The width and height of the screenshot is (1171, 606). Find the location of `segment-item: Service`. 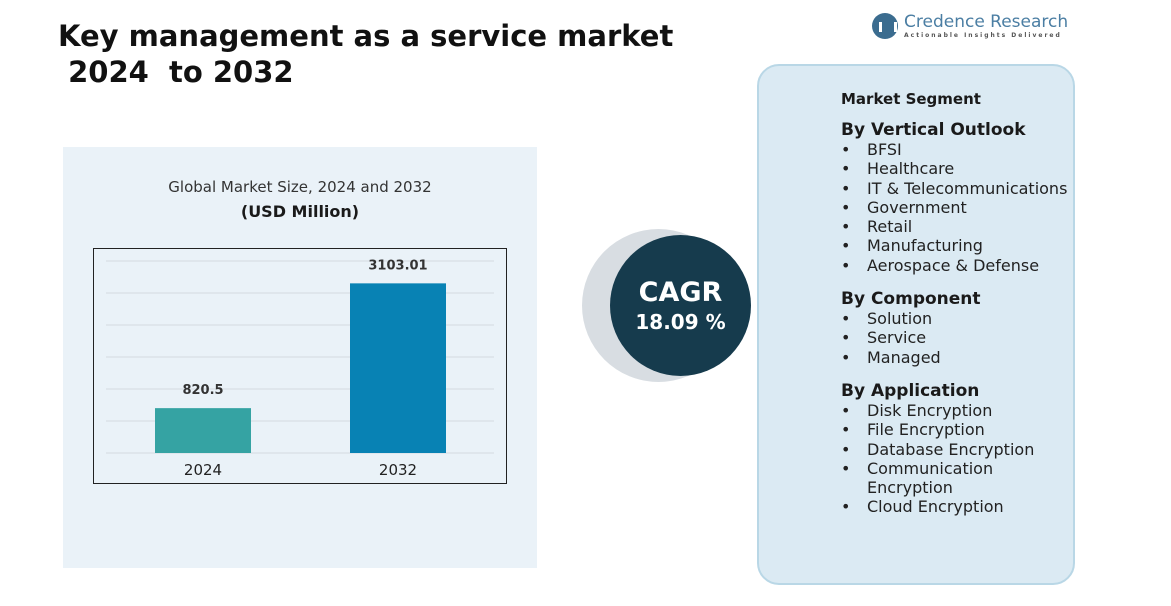

segment-item: Service is located at coordinates (954, 338).